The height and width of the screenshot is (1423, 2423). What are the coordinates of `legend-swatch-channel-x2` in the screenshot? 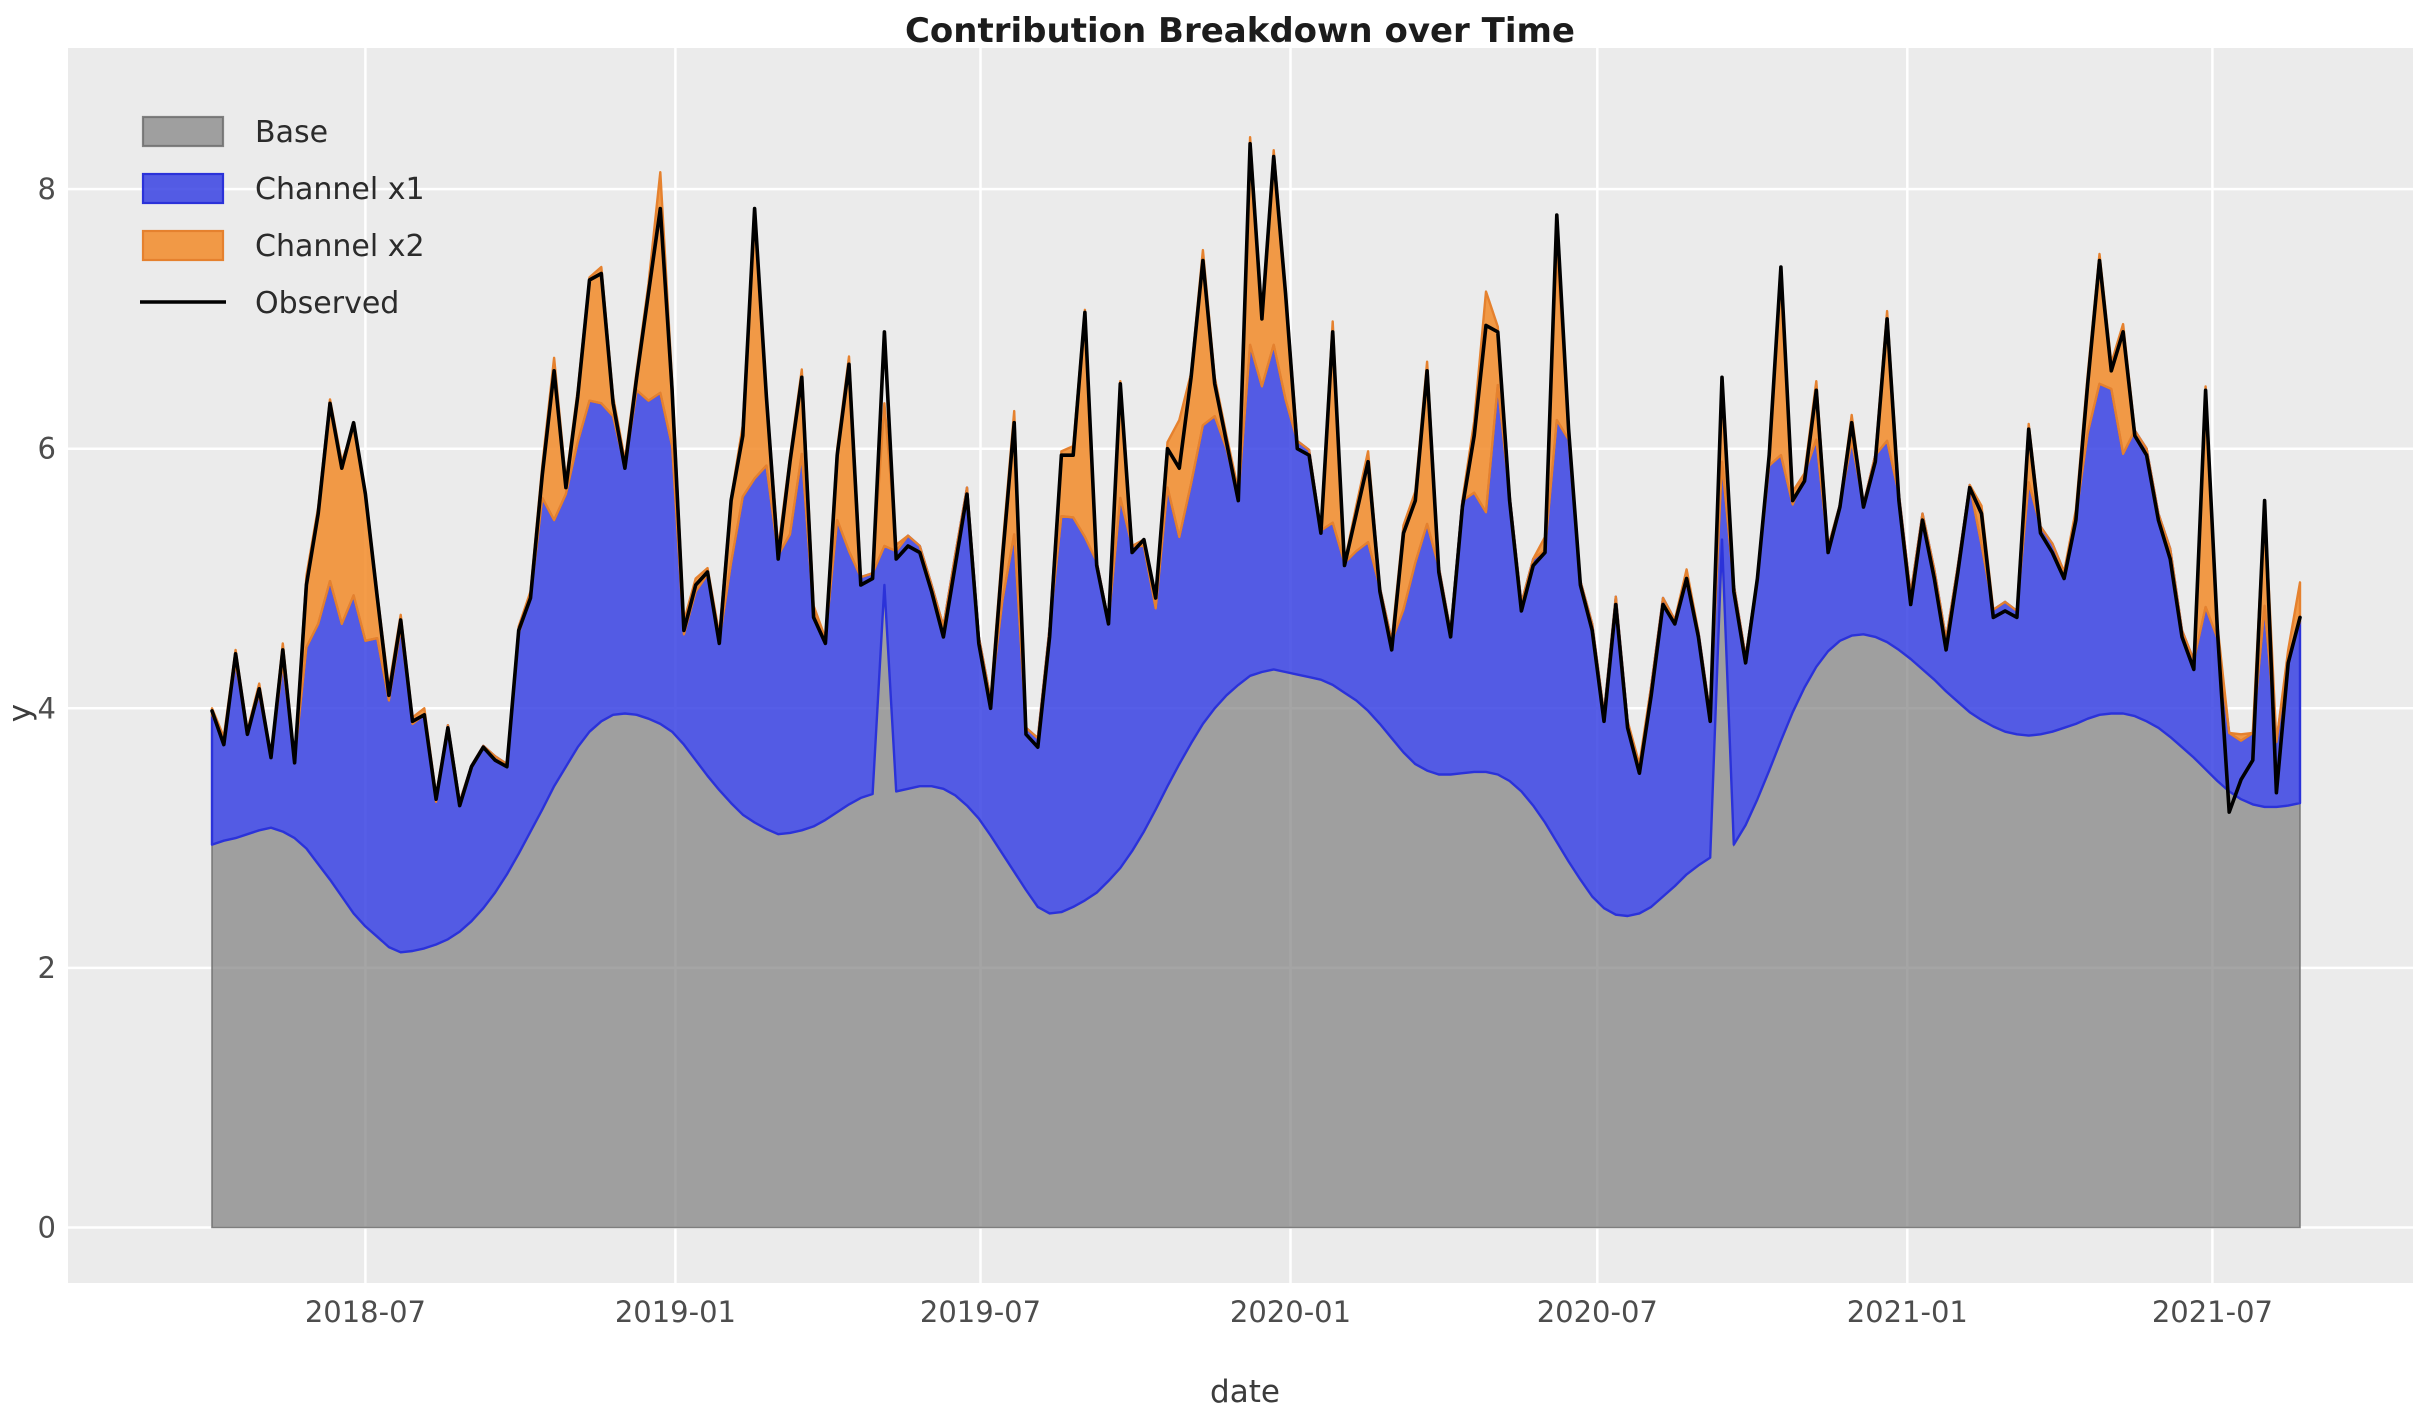 It's located at (183, 245).